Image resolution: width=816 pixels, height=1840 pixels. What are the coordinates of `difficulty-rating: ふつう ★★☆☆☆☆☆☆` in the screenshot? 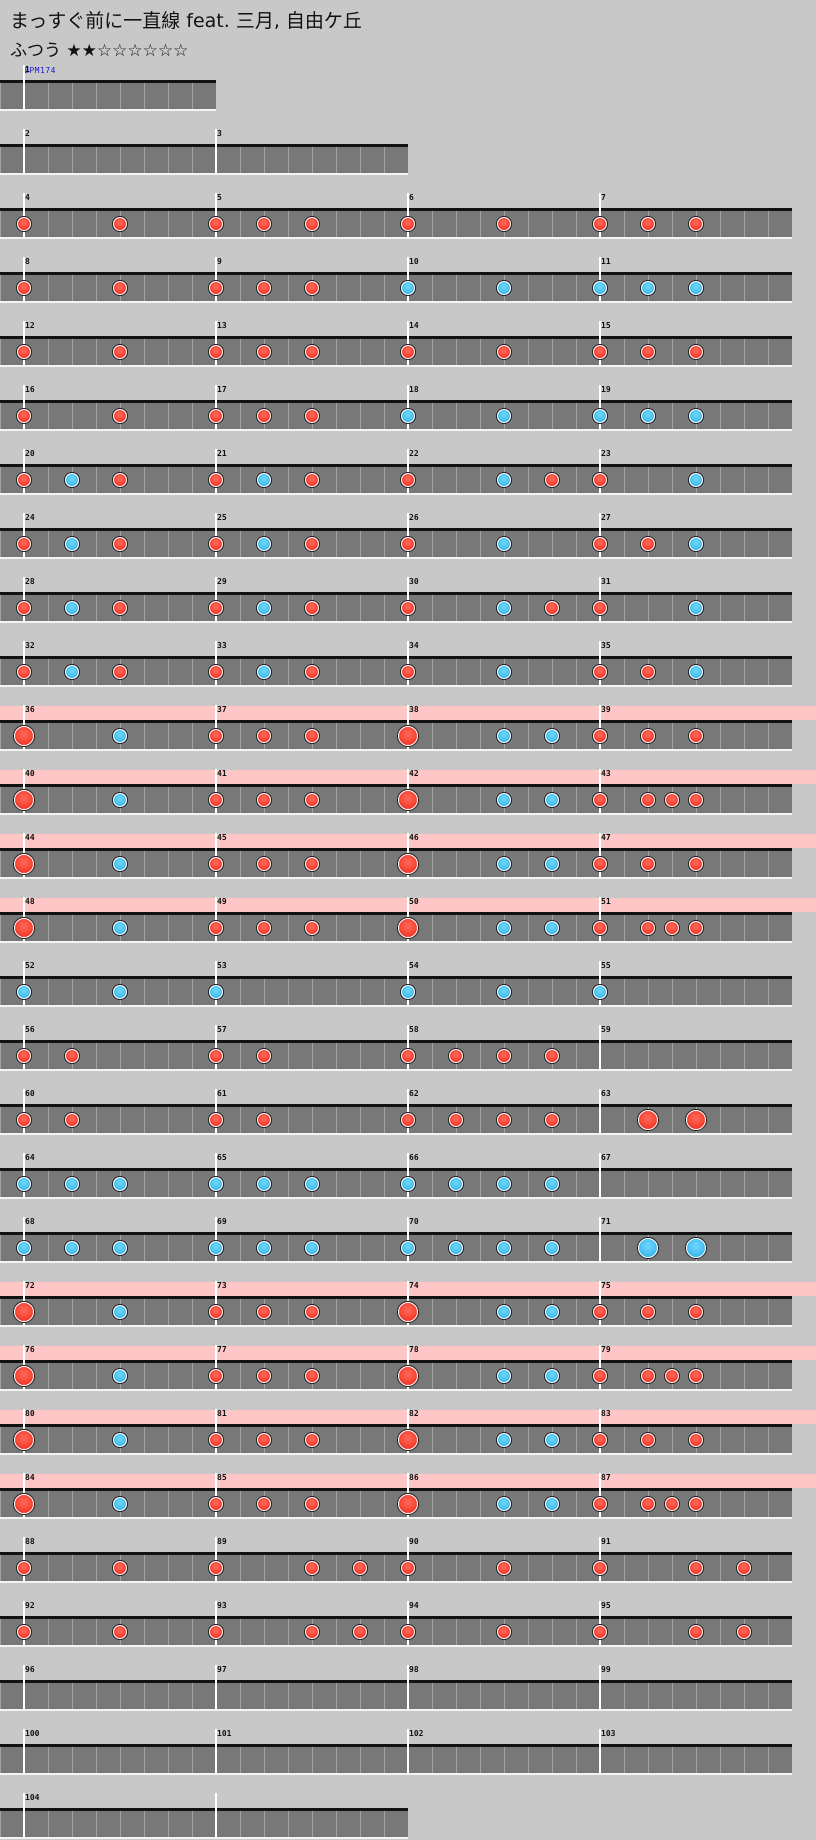 It's located at (99, 51).